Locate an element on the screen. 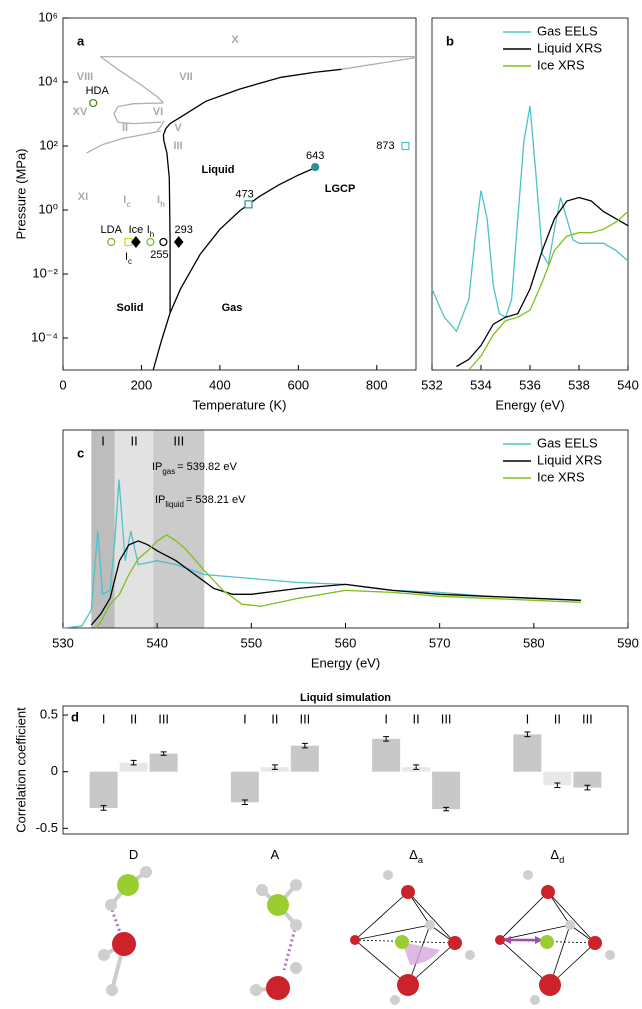 The width and height of the screenshot is (642, 1009). annotation: V is located at coordinates (178, 128).